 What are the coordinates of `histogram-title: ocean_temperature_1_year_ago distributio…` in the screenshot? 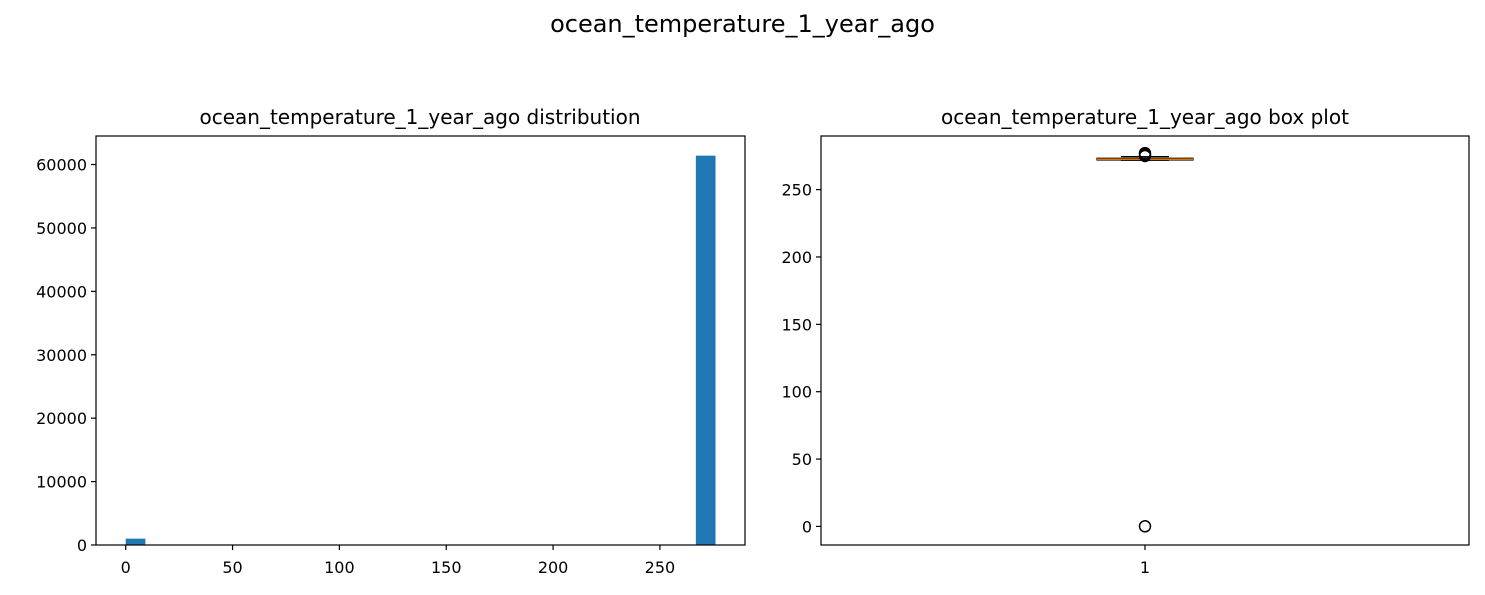 It's located at (419, 117).